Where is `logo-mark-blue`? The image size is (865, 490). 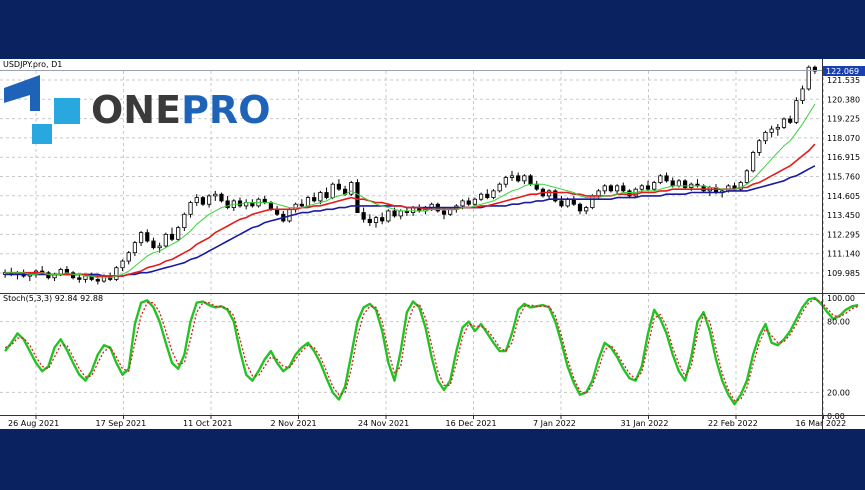
logo-mark-blue is located at coordinates (22, 93).